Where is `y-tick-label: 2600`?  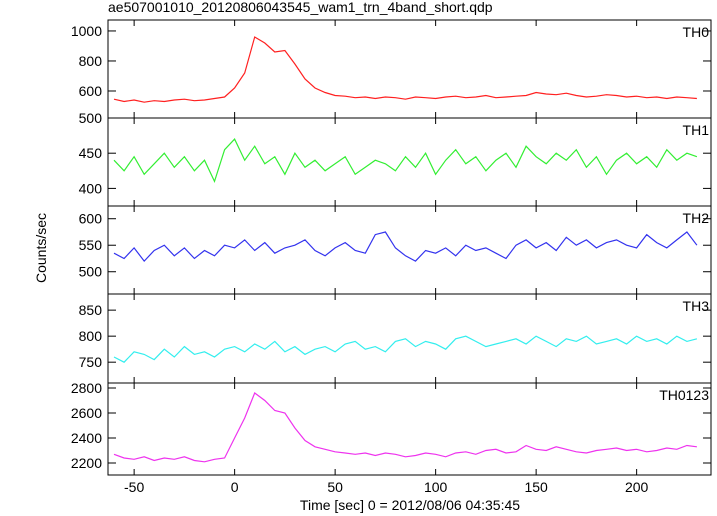 y-tick-label: 2600 is located at coordinates (86, 413).